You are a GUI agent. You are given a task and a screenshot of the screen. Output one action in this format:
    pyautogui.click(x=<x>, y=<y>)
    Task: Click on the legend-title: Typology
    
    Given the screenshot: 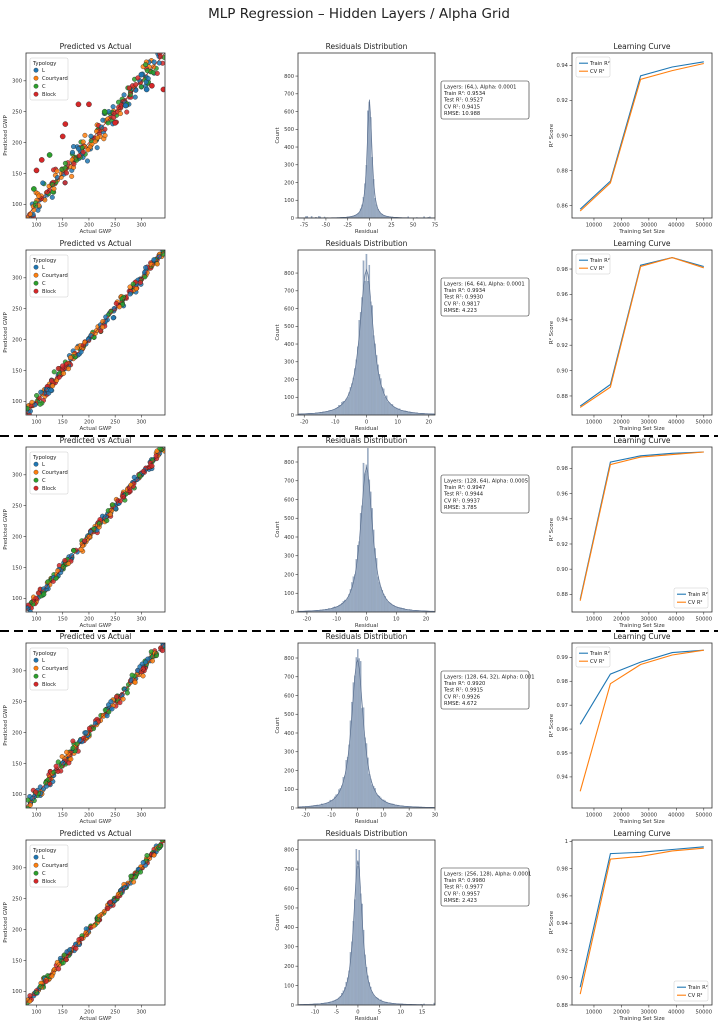 What is the action you would take?
    pyautogui.click(x=44, y=458)
    